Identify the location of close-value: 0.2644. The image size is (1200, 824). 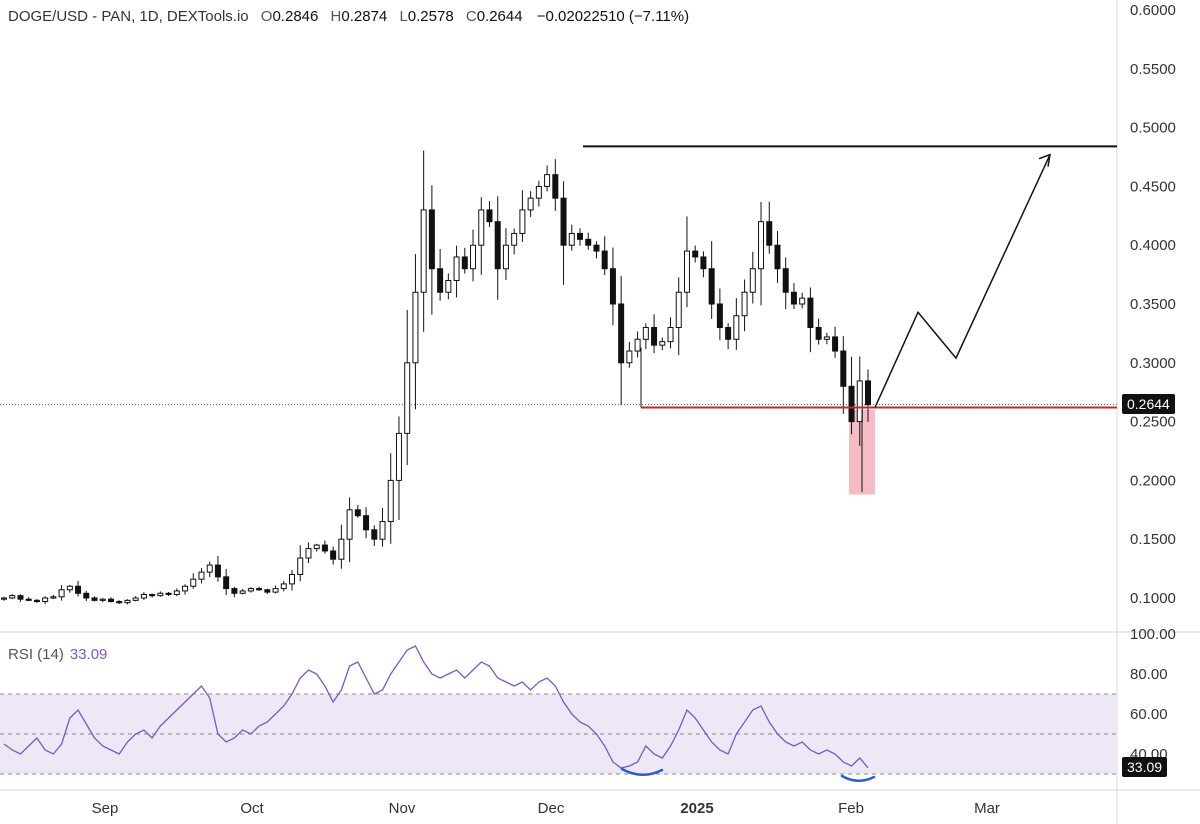
(499, 16).